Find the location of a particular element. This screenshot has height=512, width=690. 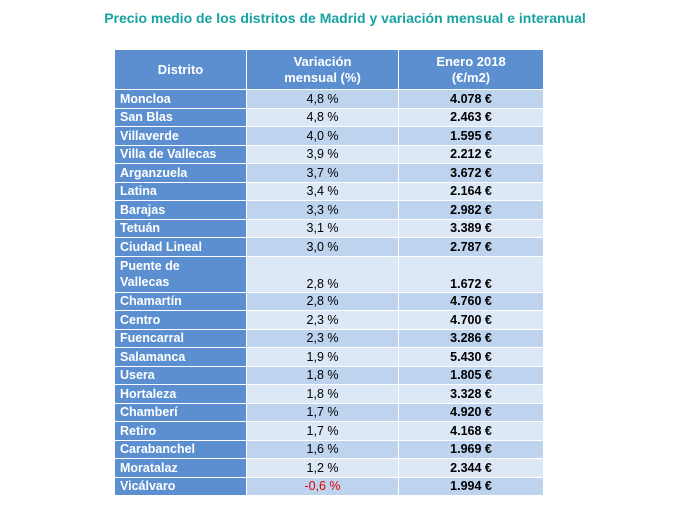

table-row: Villa de Vallecas 3,9 % 2.212 € is located at coordinates (329, 154).